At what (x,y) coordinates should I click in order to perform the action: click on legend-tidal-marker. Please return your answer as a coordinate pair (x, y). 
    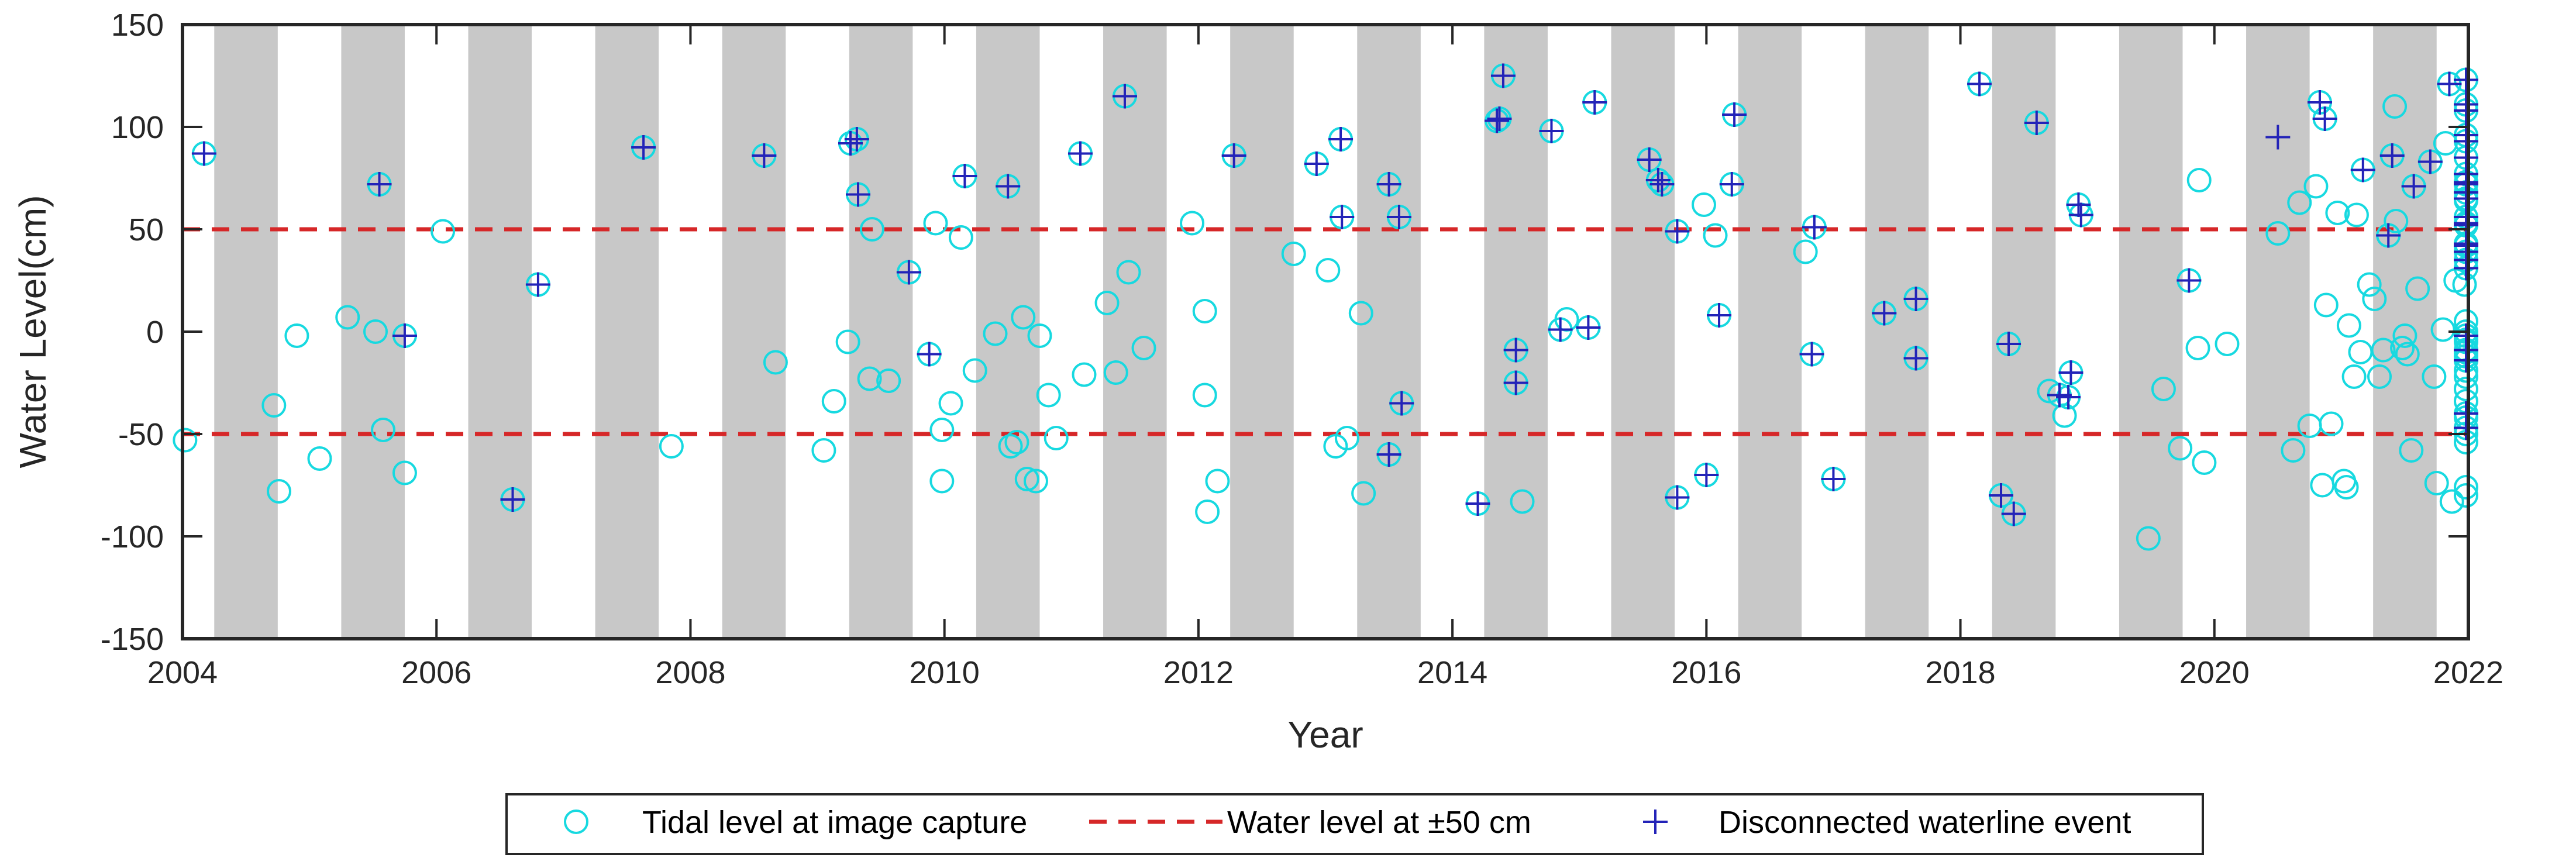
    Looking at the image, I should click on (576, 822).